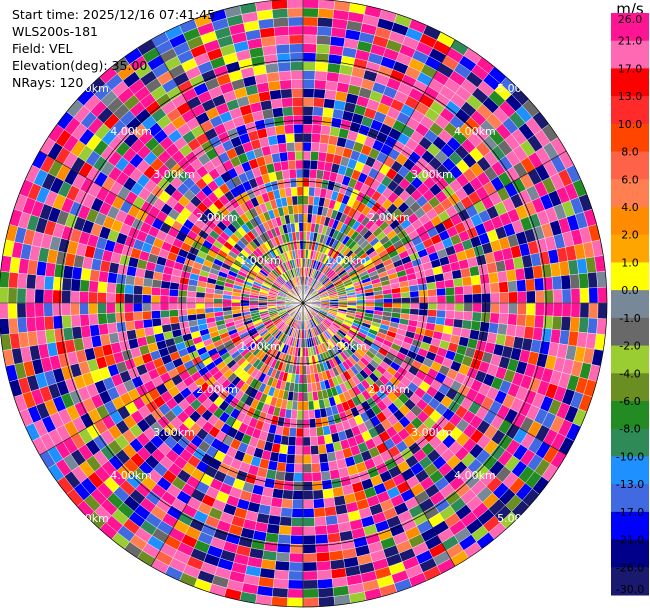  Describe the element at coordinates (630, 179) in the screenshot. I see `colorbar-tick-label: 6.0` at that location.